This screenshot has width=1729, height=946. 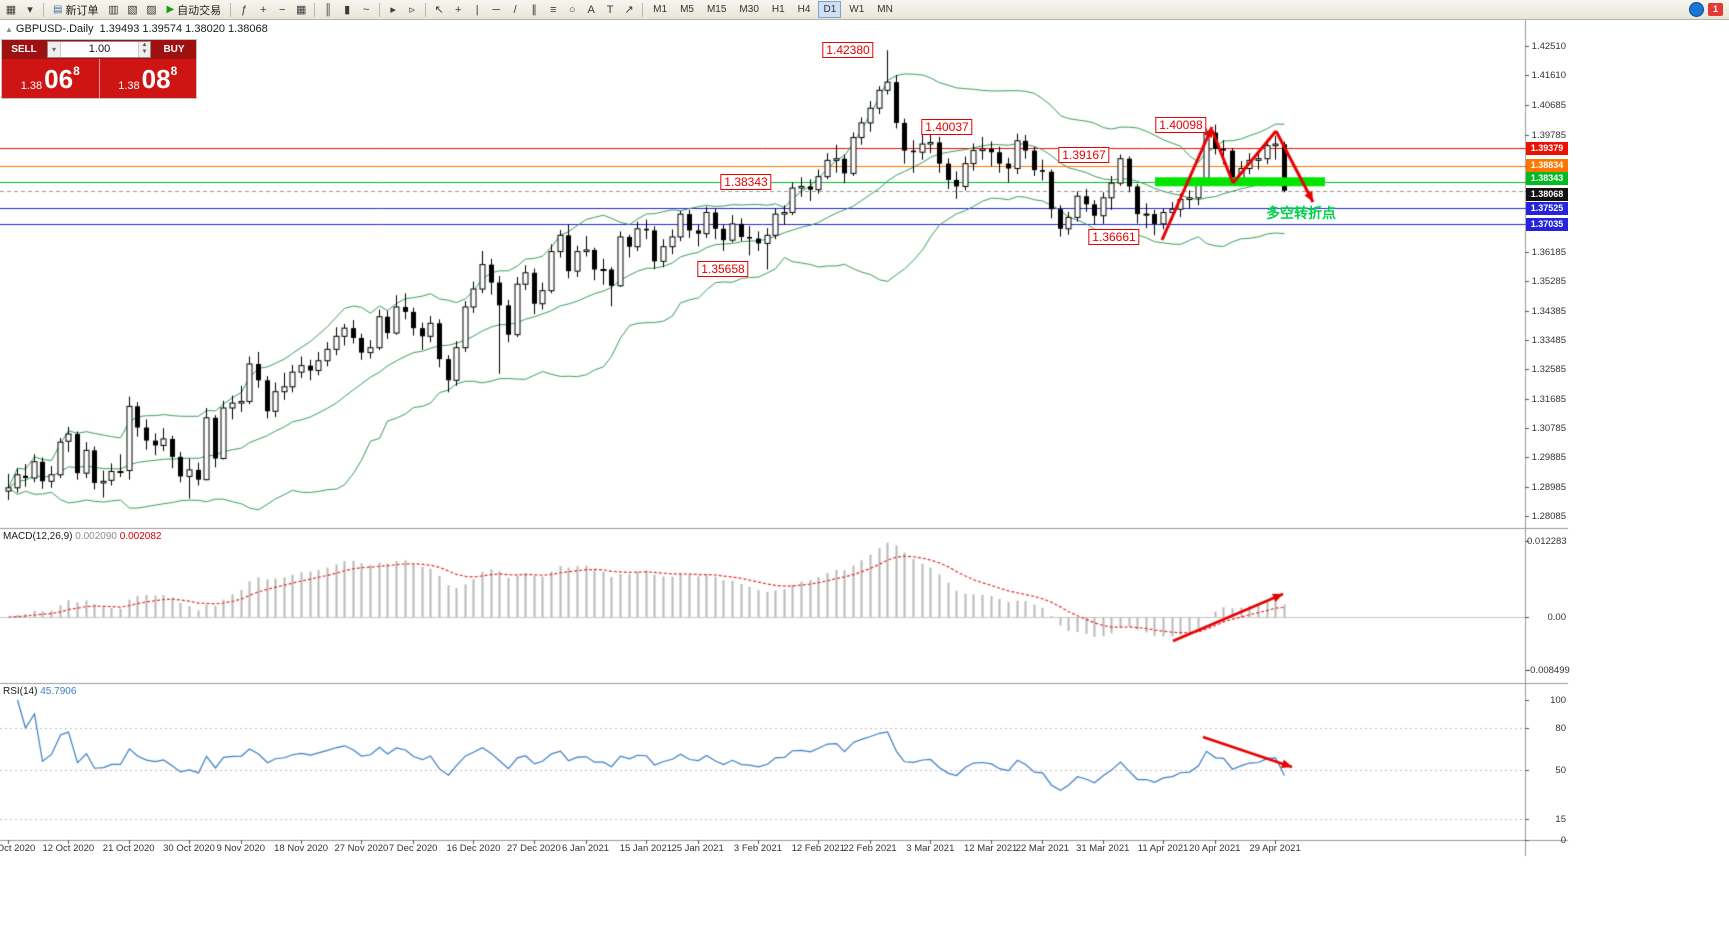 What do you see at coordinates (848, 50) in the screenshot?
I see `price-annotation: 1.42380` at bounding box center [848, 50].